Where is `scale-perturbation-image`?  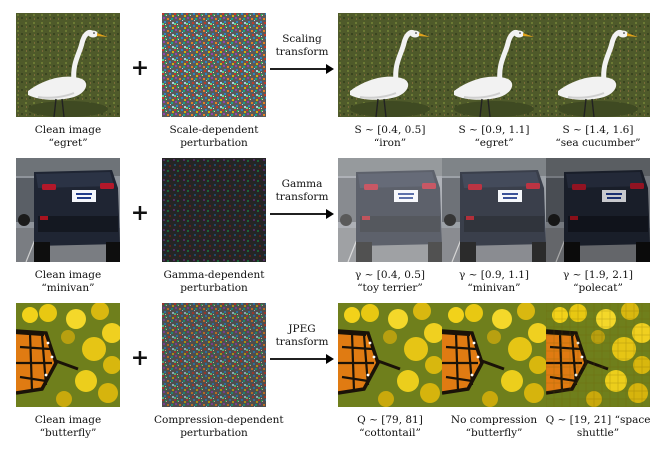
scale-perturbation-image is located at coordinates (214, 65).